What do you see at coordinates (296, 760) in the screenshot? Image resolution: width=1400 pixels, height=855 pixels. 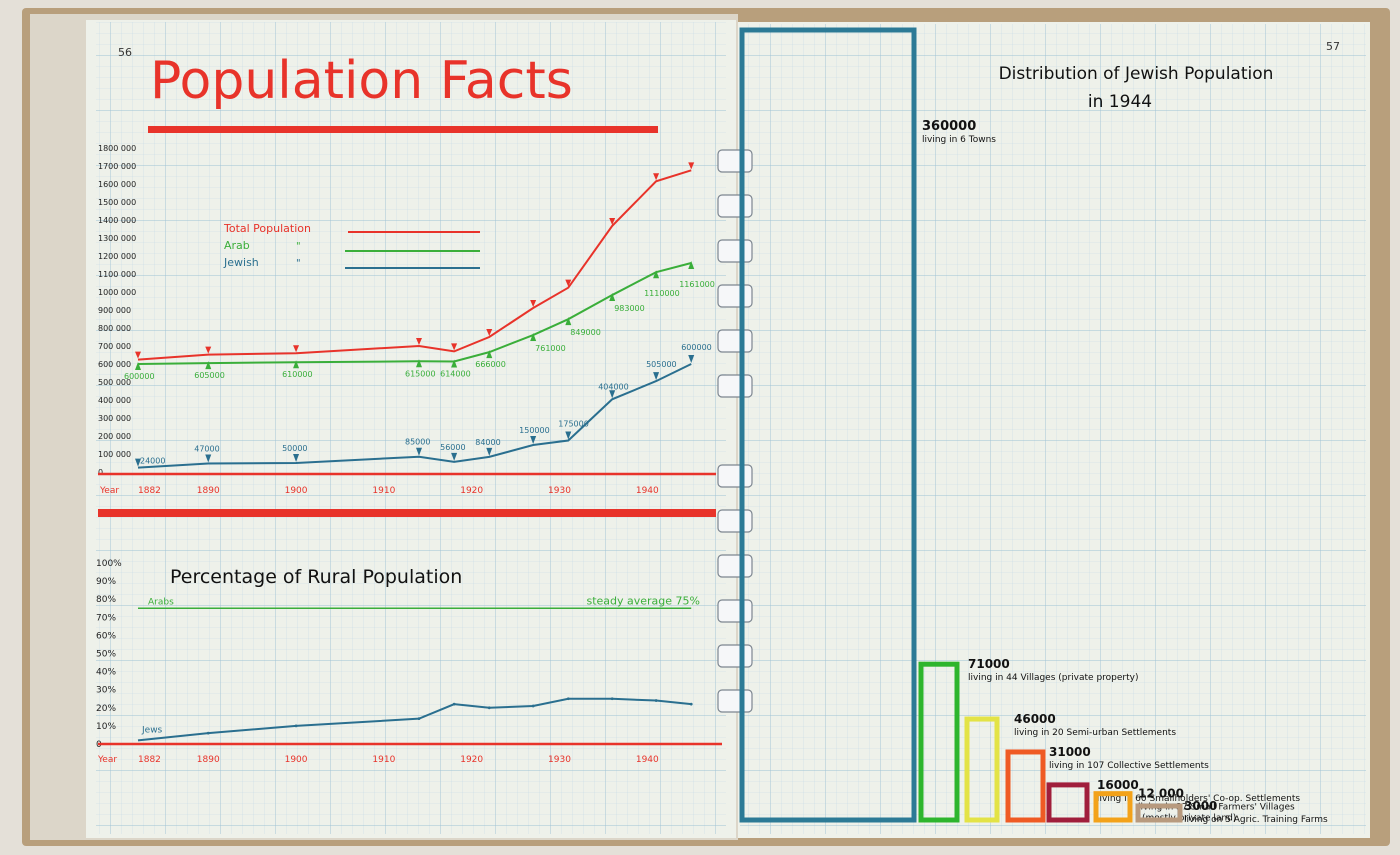 I see `x-tick-label: 1900` at bounding box center [296, 760].